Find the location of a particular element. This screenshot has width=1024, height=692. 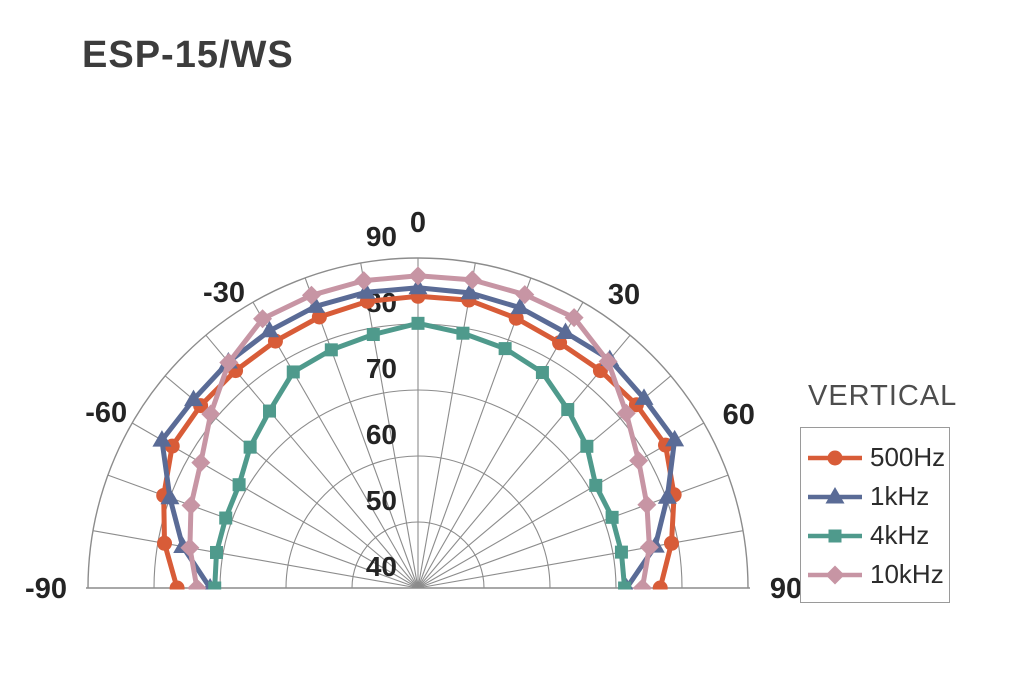

series-1kHz-marker--20 is located at coordinates (316, 304).